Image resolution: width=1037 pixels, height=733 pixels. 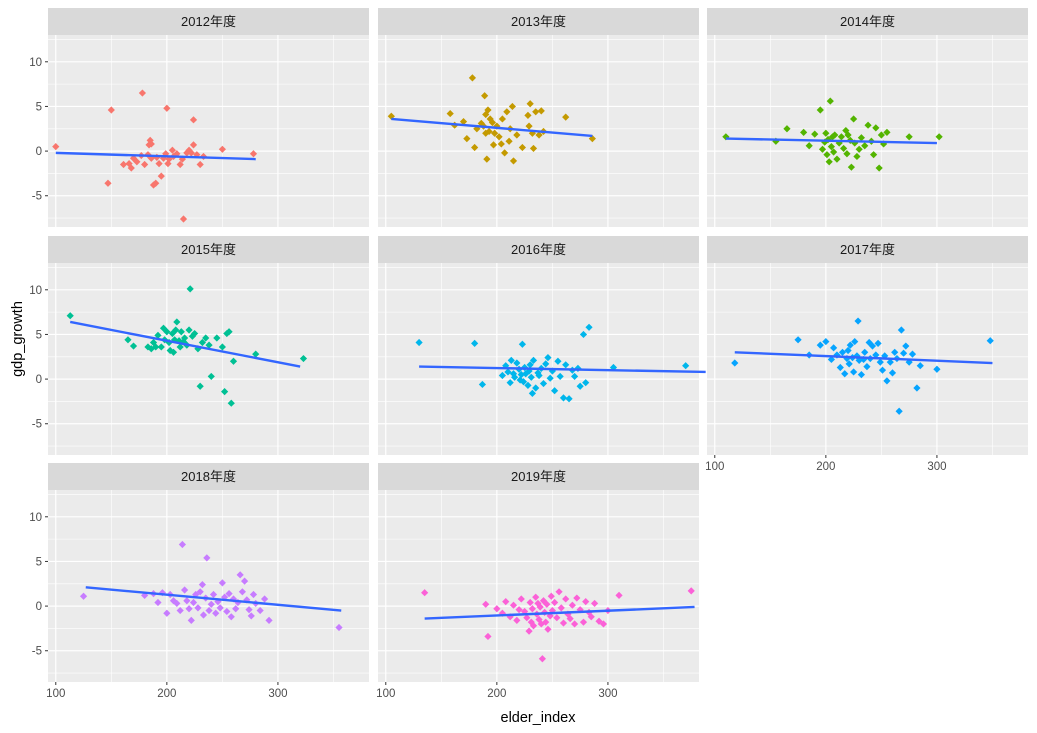 I want to click on x-tick-label: 200, so click(x=496, y=694).